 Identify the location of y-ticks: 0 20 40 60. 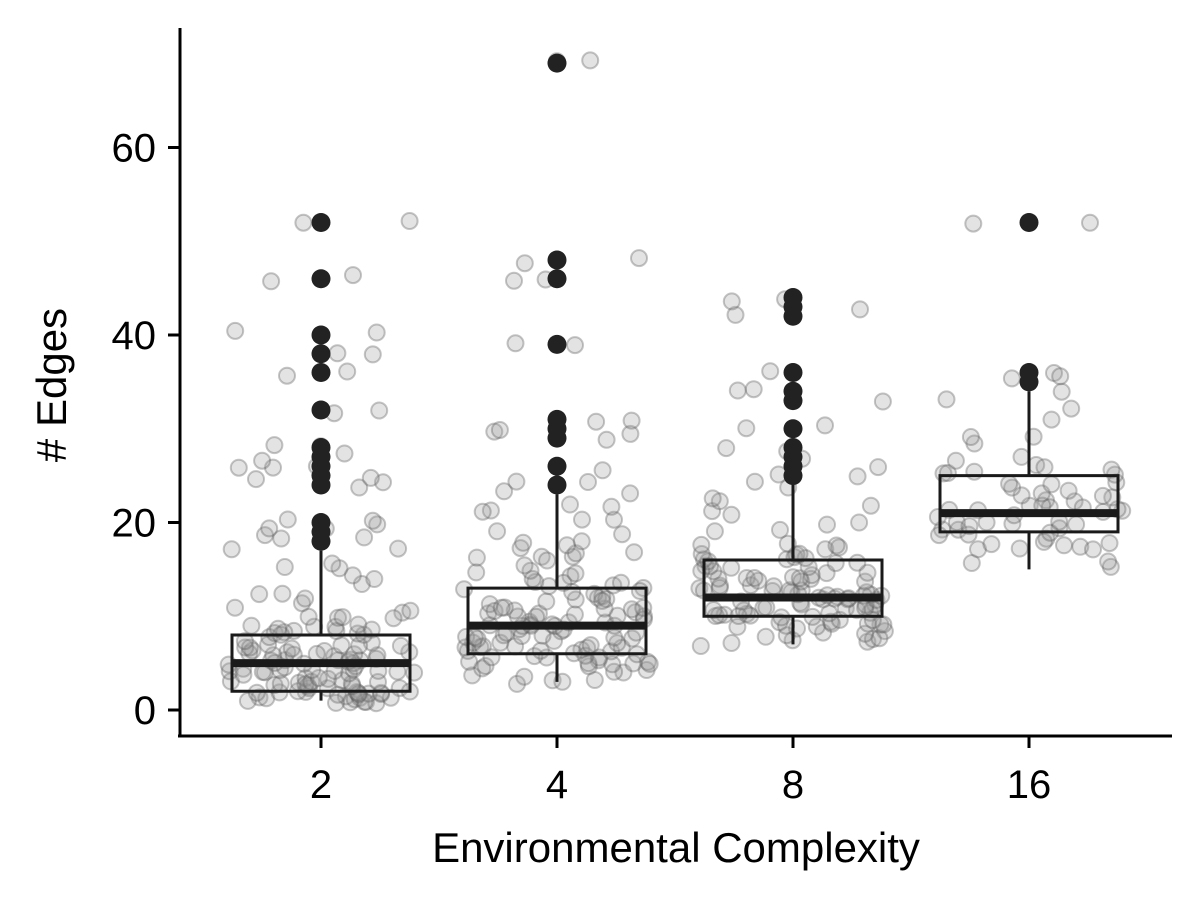
(146, 430).